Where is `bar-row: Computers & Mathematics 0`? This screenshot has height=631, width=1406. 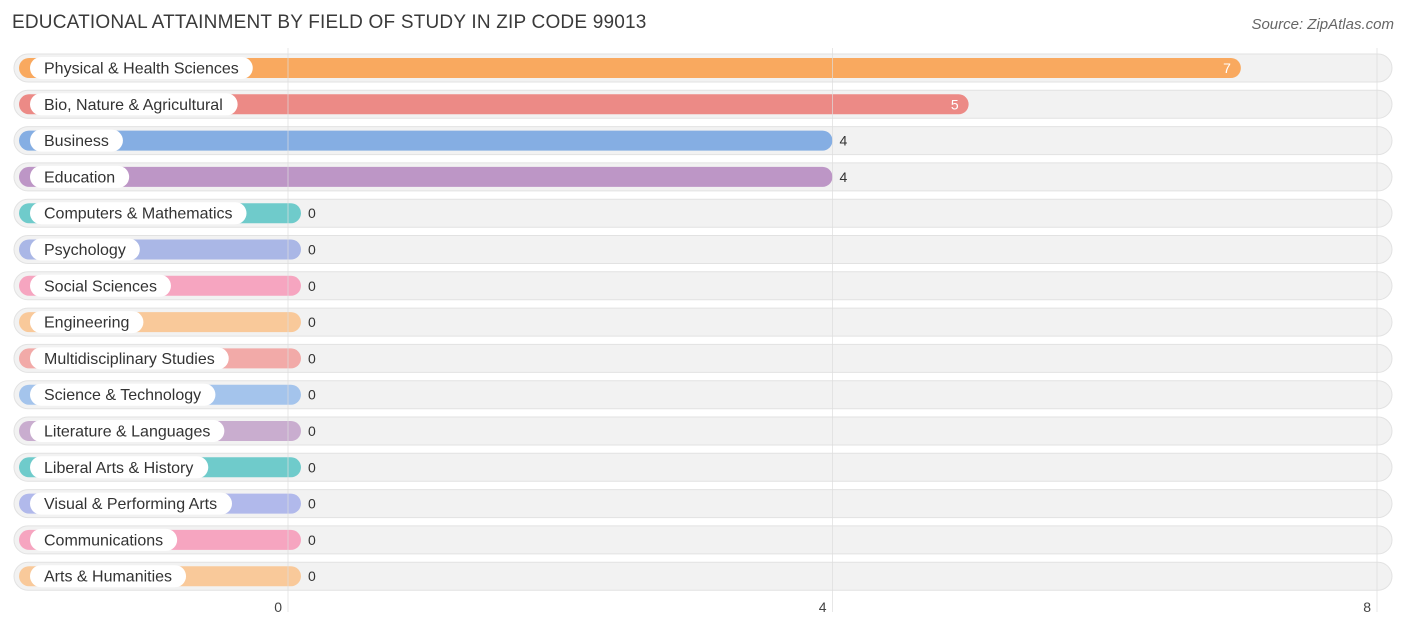
bar-row: Computers & Mathematics 0 is located at coordinates (703, 213).